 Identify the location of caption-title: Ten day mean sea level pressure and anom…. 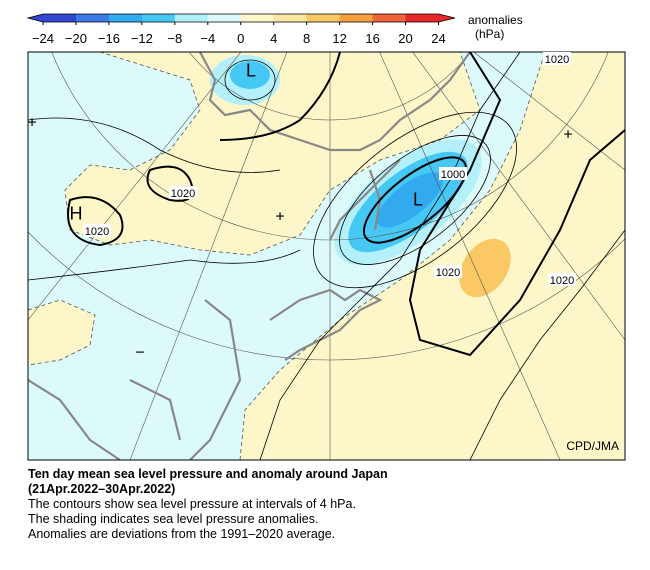
(208, 474).